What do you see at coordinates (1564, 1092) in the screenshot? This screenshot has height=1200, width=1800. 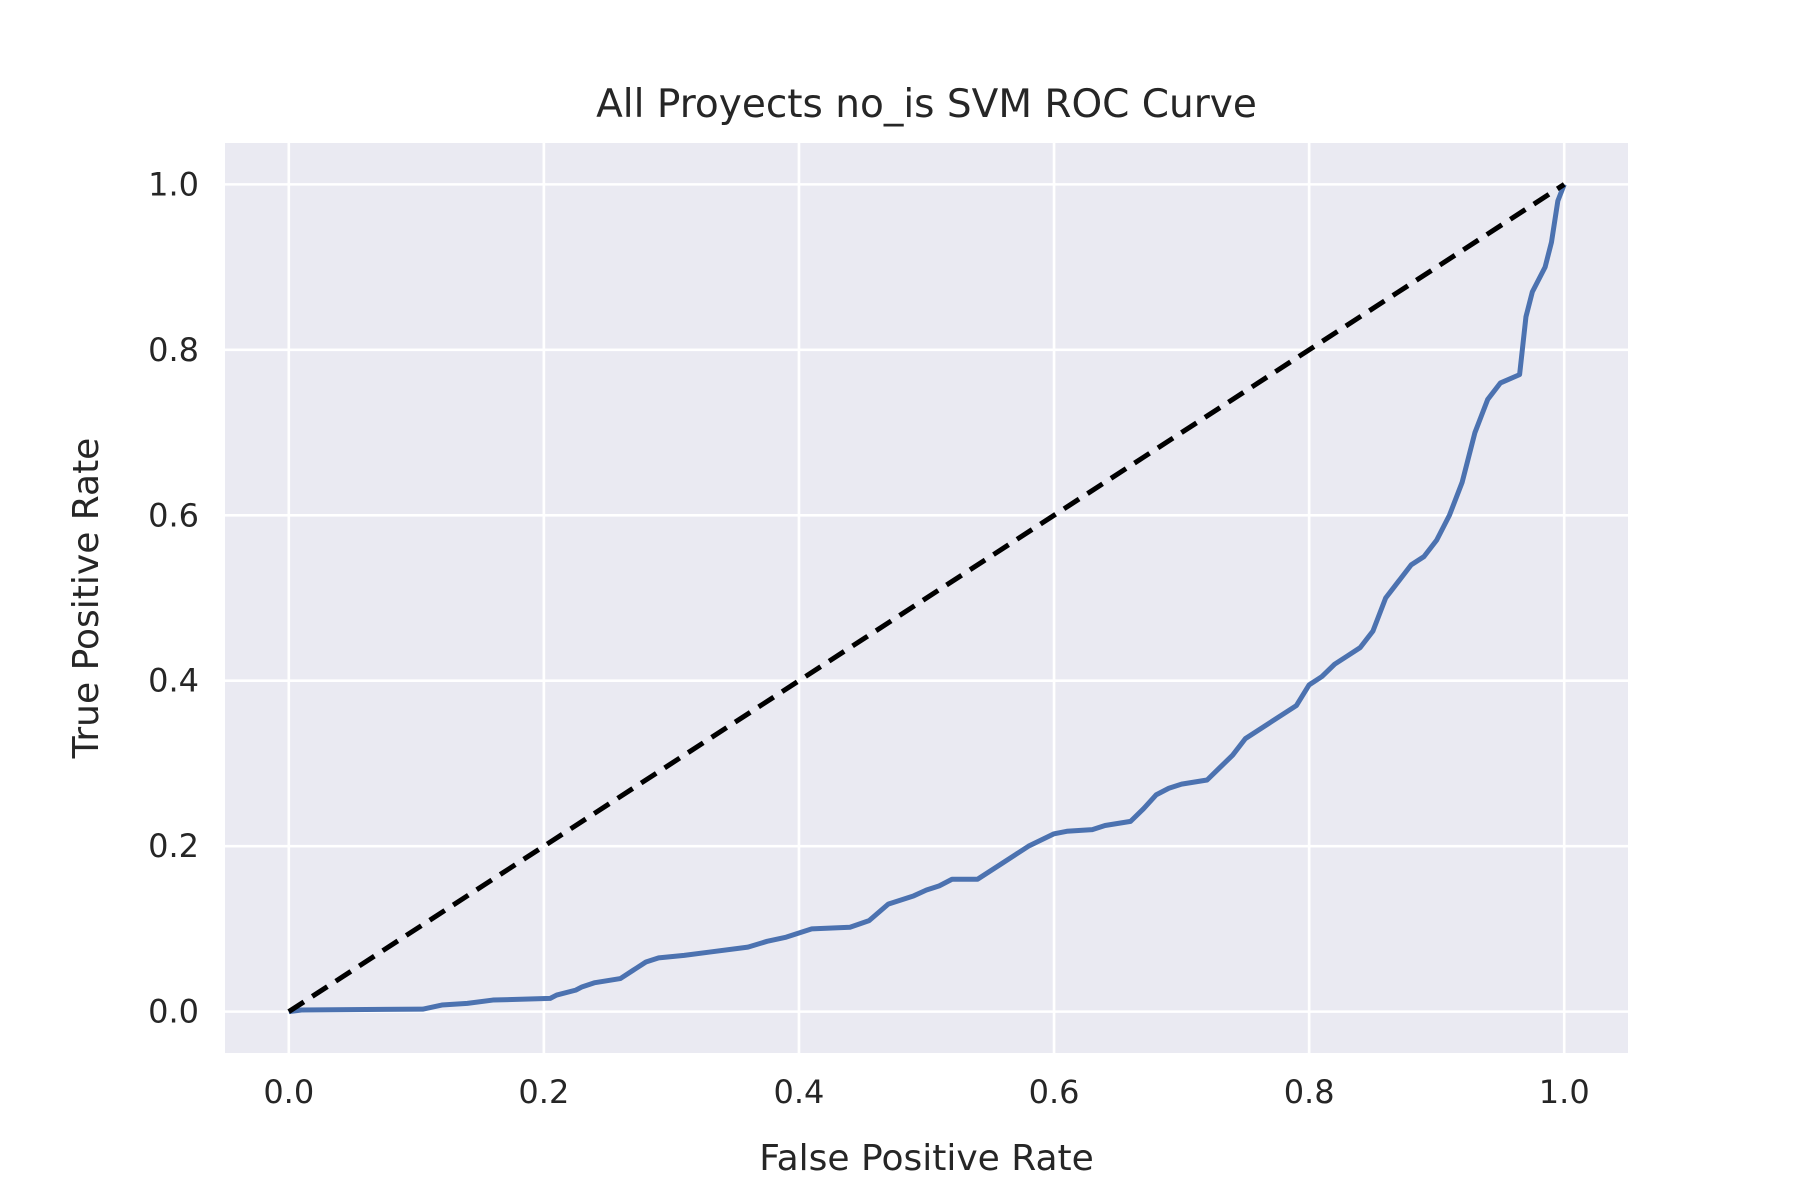 I see `x-tick-label: 1.0` at bounding box center [1564, 1092].